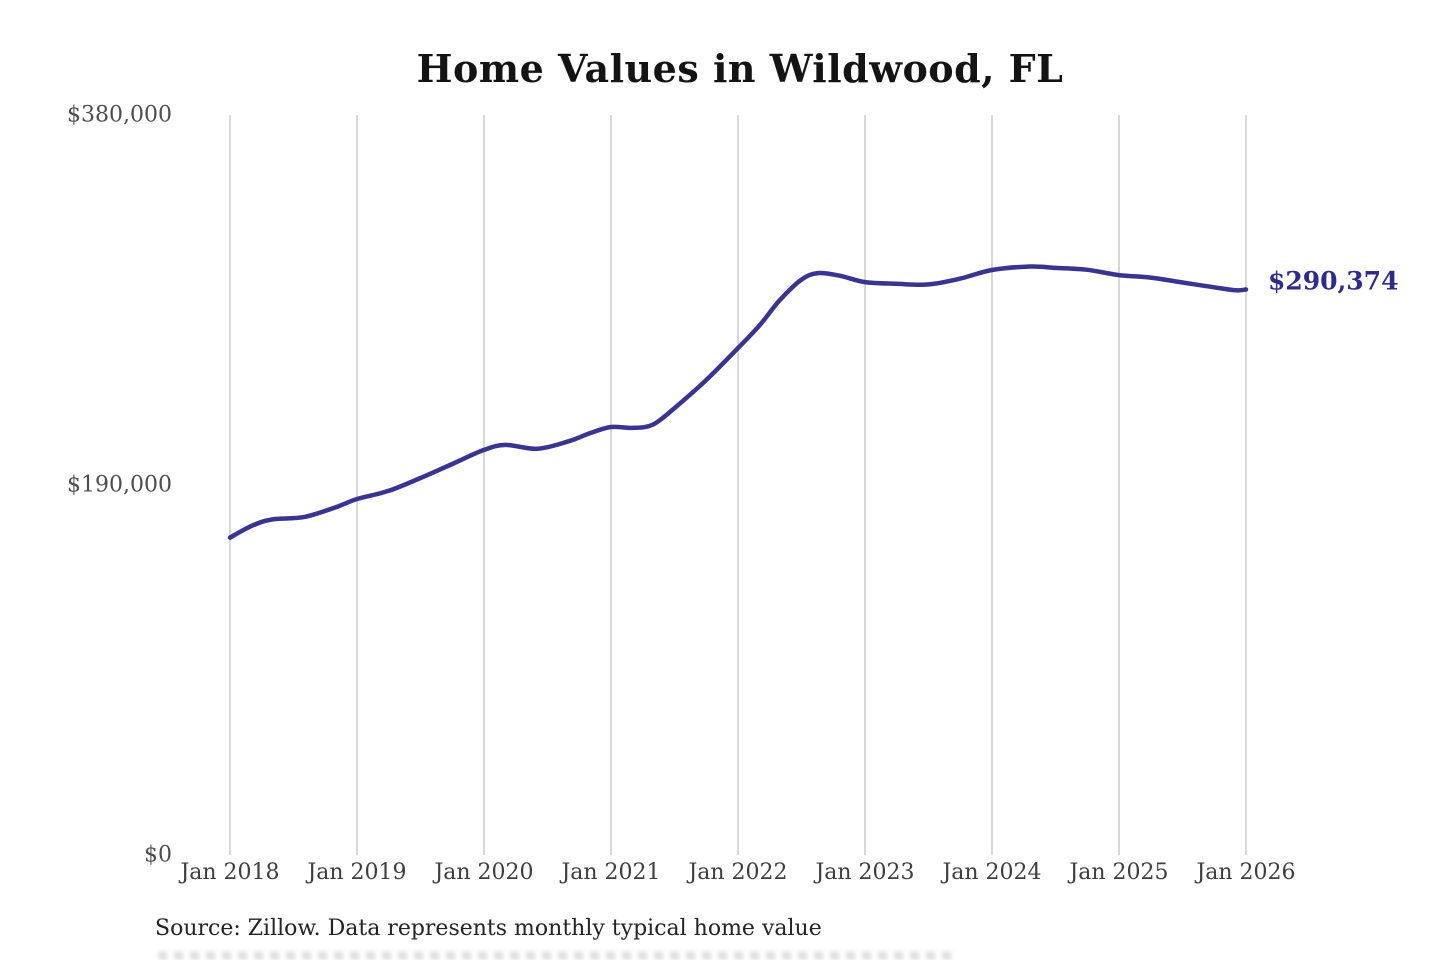 The height and width of the screenshot is (960, 1440). Describe the element at coordinates (119, 115) in the screenshot. I see `y-tick-label: $380,000` at that location.